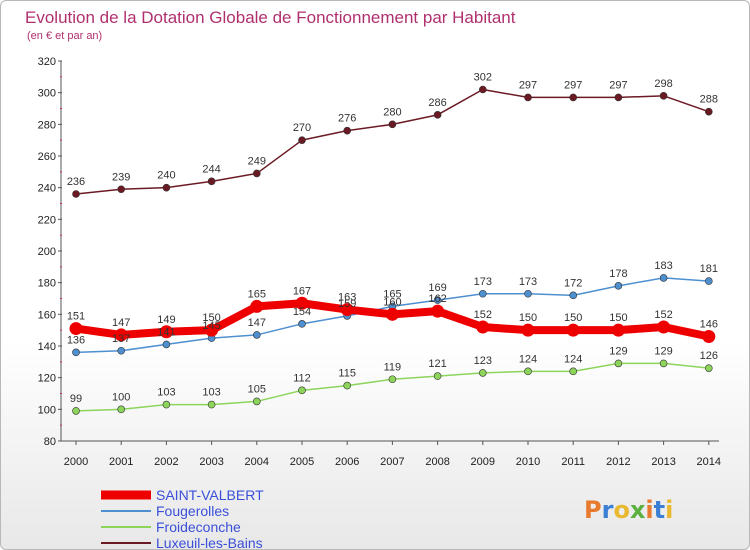 The image size is (750, 550). I want to click on data-label-luxeuil-les-bains: 244, so click(211, 169).